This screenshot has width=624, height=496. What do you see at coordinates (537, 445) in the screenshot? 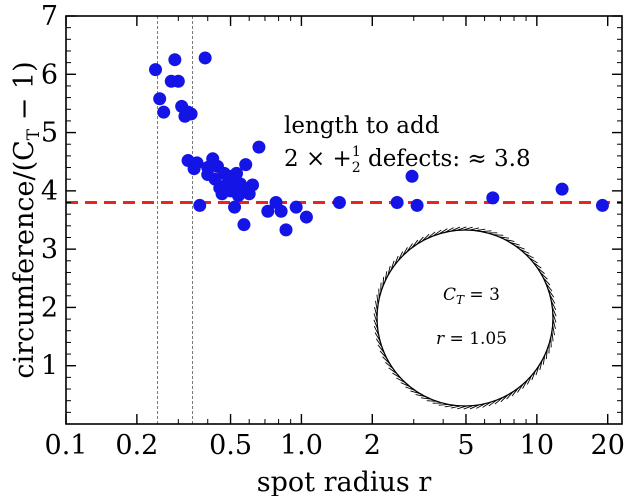
I see `x-tick-label: 10` at bounding box center [537, 445].